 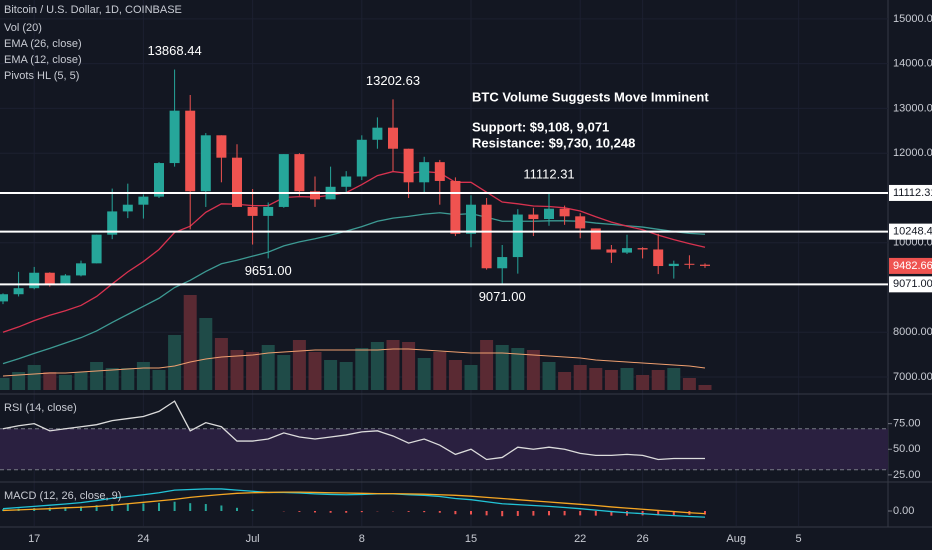 What do you see at coordinates (912, 153) in the screenshot?
I see `y-tick-label: 12000.00` at bounding box center [912, 153].